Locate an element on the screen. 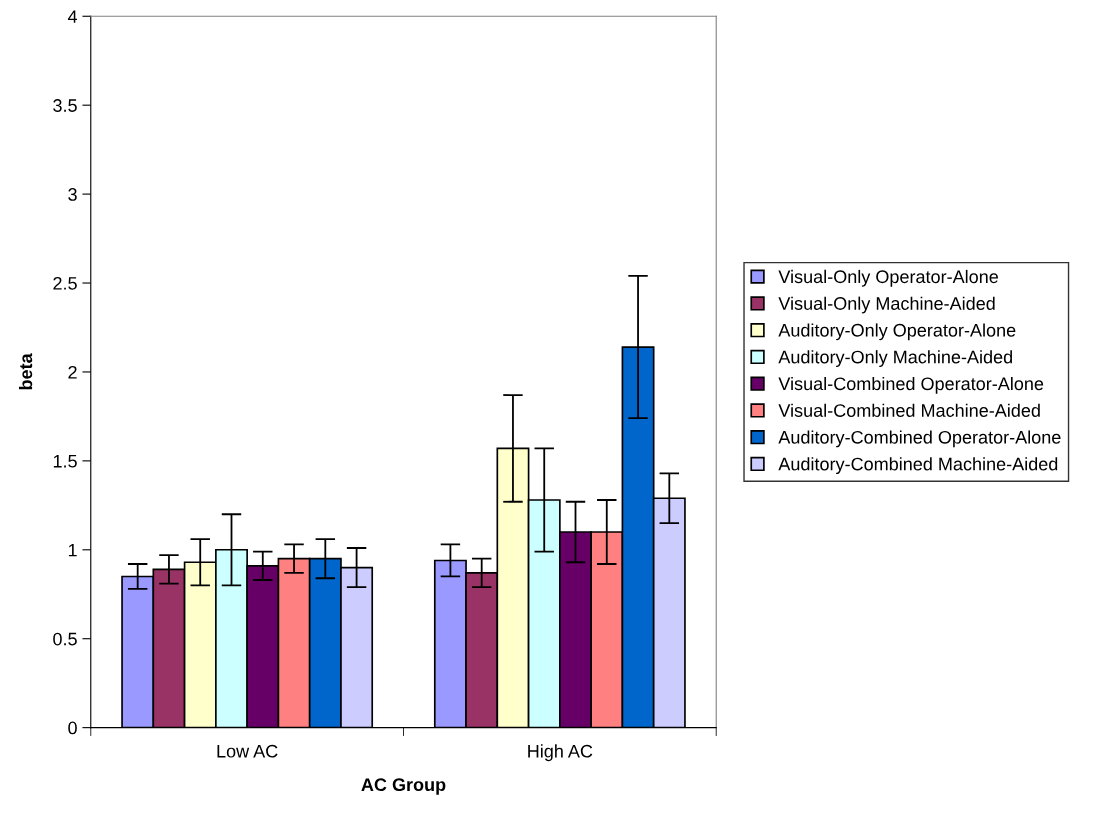  legend-label: Auditory-Only Machine-Aided is located at coordinates (895, 358).